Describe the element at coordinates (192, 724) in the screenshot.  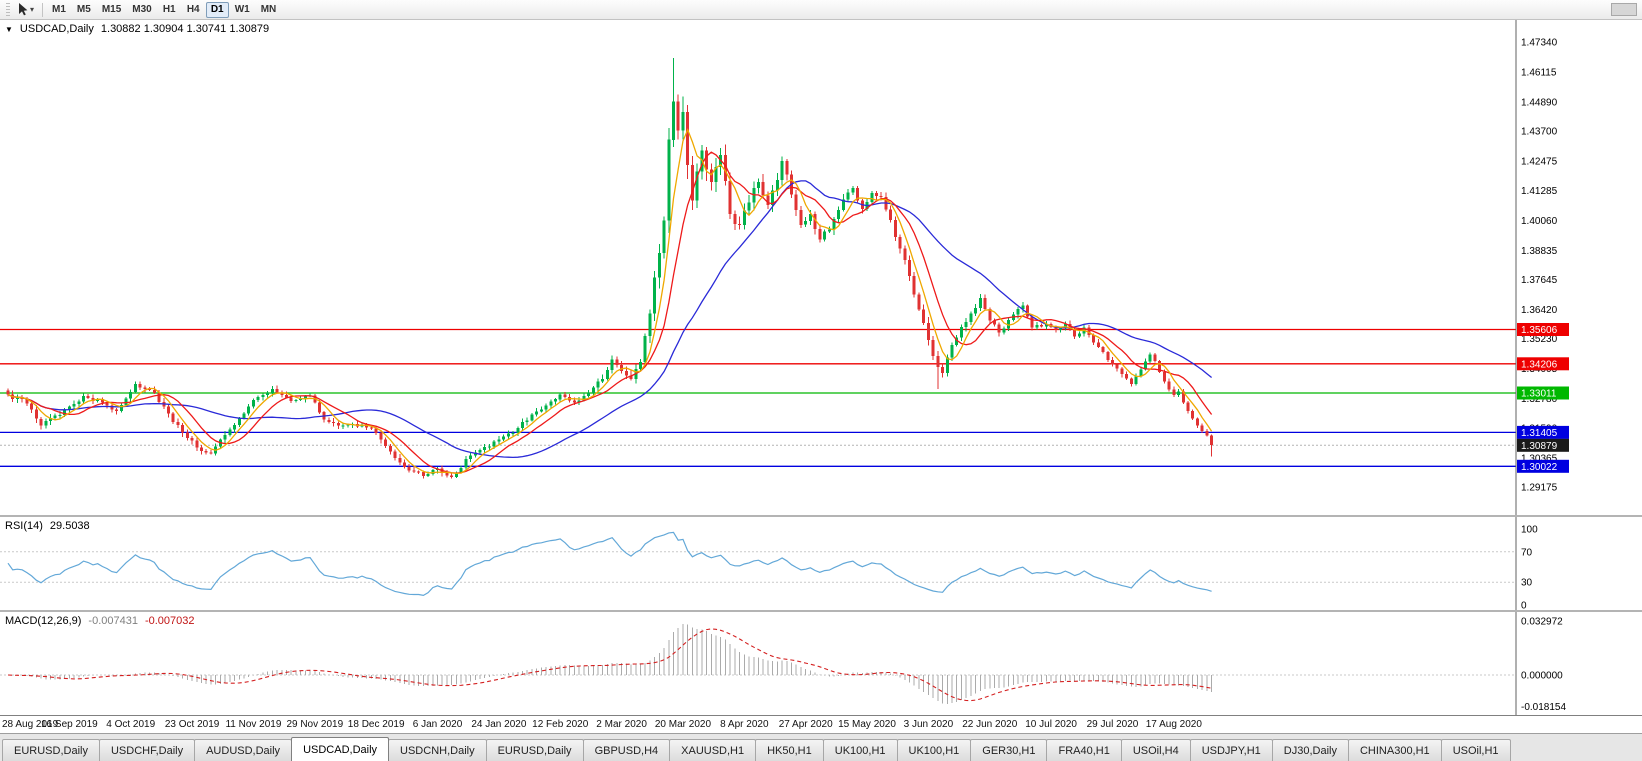
I see `date-label: 23 Oct 2019` at that location.